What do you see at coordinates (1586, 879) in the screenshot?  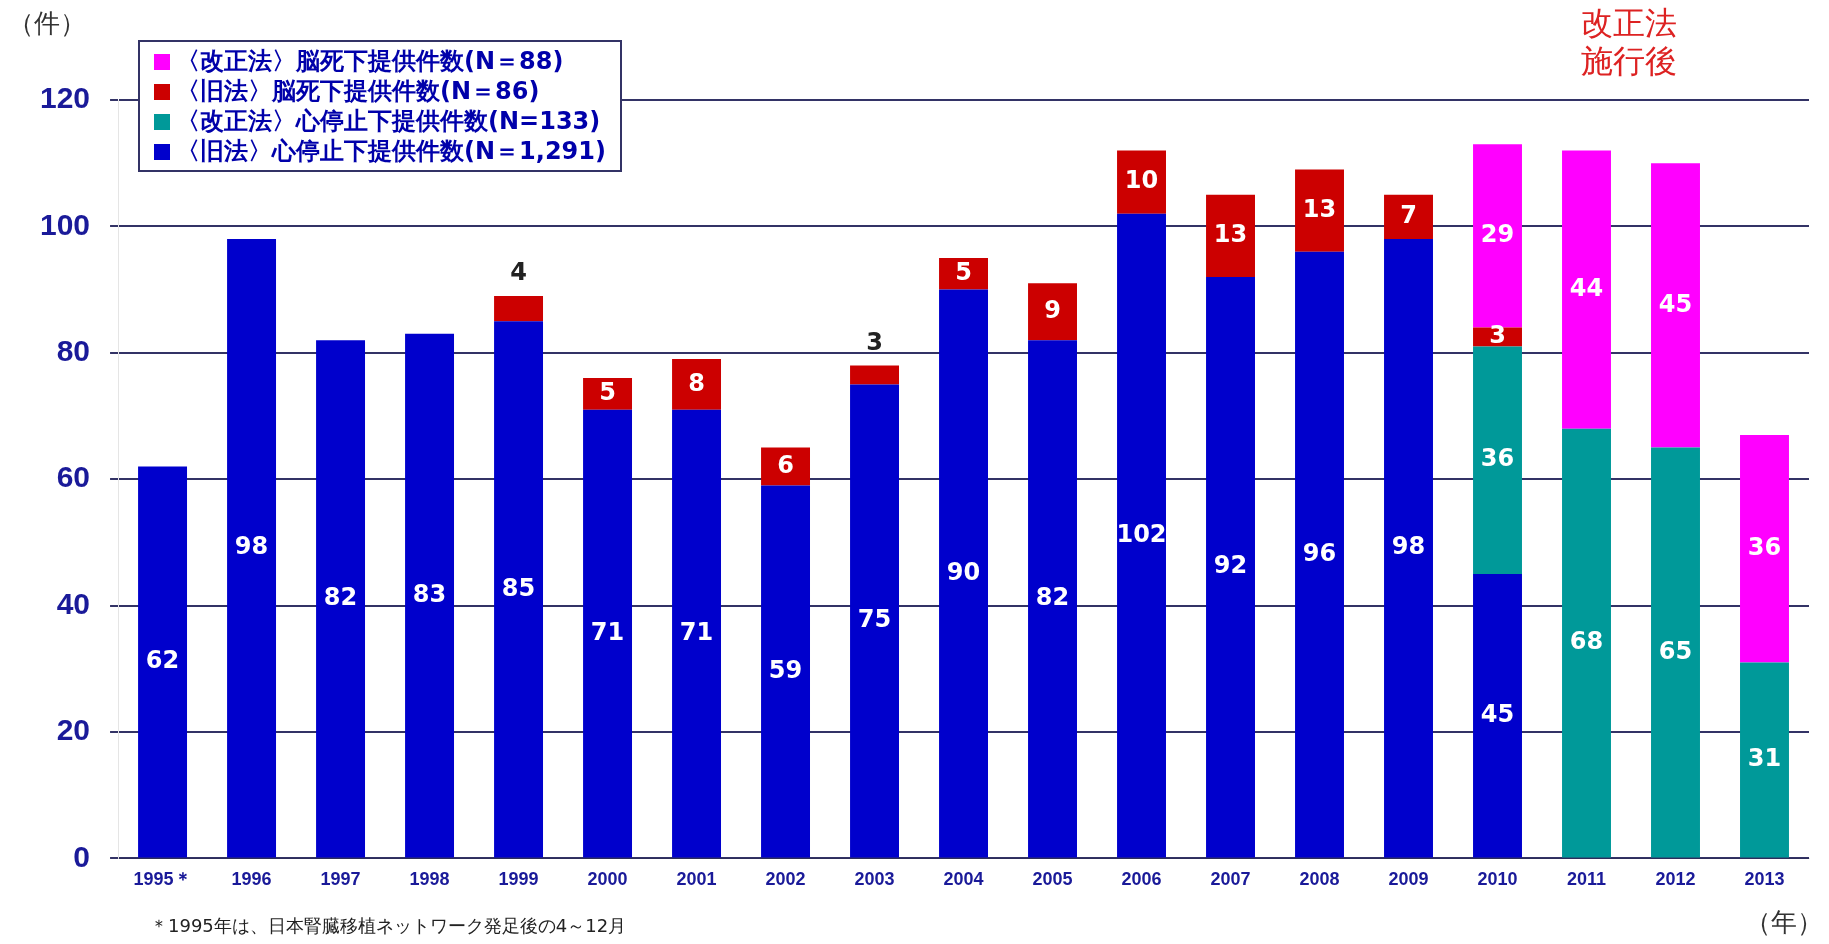 I see `x-tick-label: 2011` at bounding box center [1586, 879].